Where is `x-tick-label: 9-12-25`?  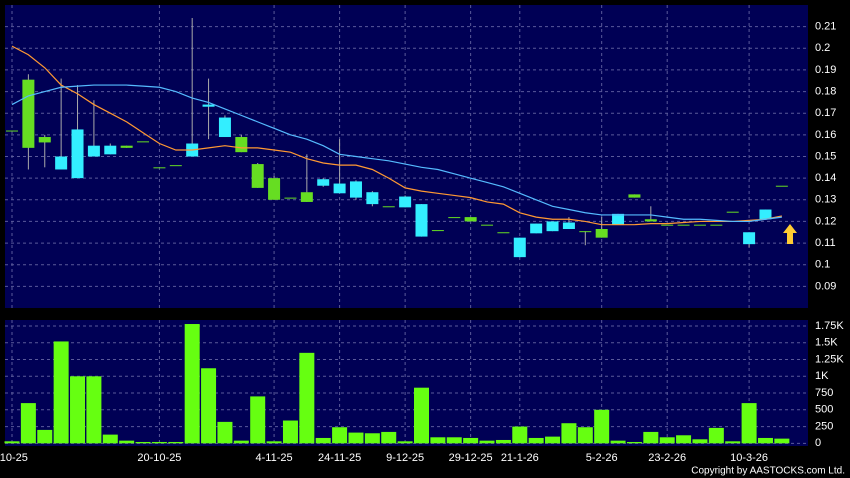
x-tick-label: 9-12-25 is located at coordinates (405, 458).